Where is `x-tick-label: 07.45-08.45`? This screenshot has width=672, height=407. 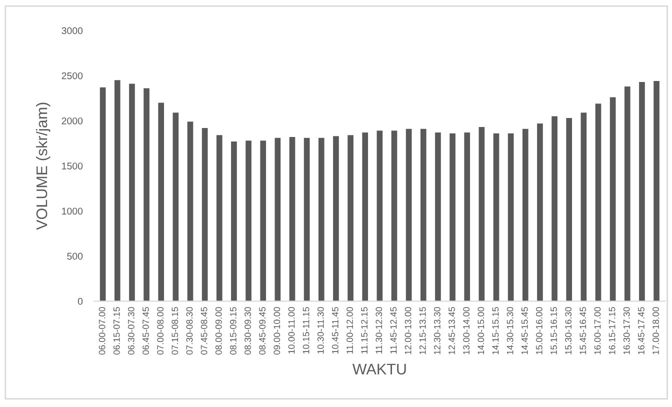
x-tick-label: 07.45-08.45 is located at coordinates (204, 331).